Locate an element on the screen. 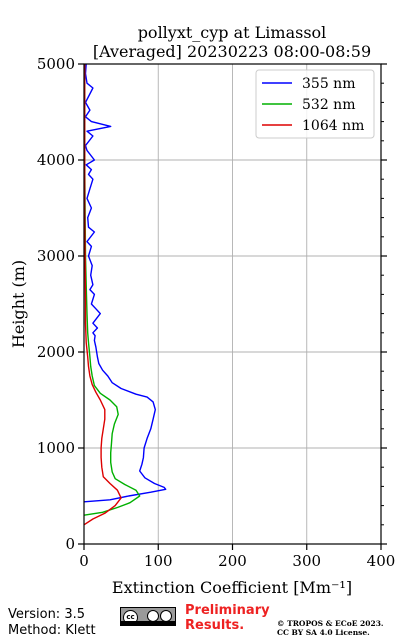 The image size is (400, 640). x-tick-label: 200 is located at coordinates (232, 561).